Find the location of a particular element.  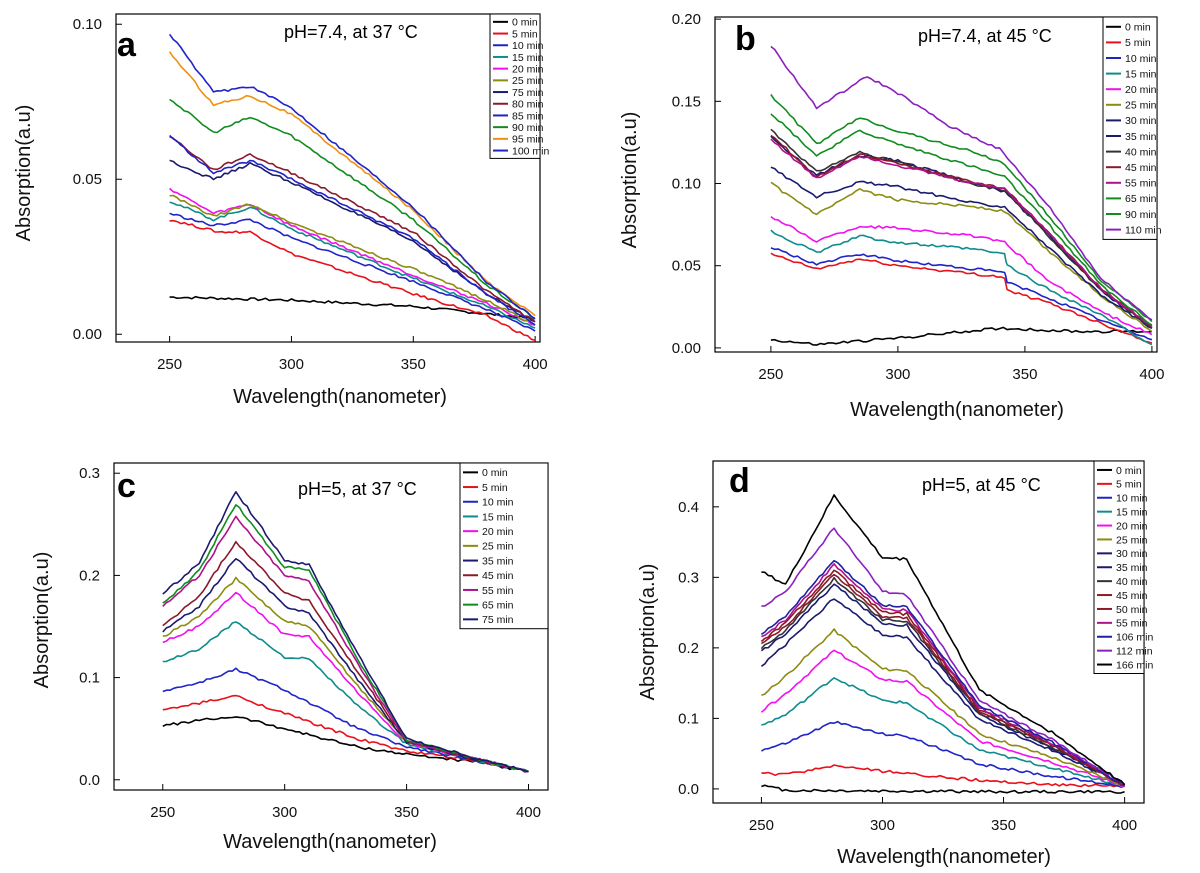

panel-b-legend is located at coordinates (1130, 128).